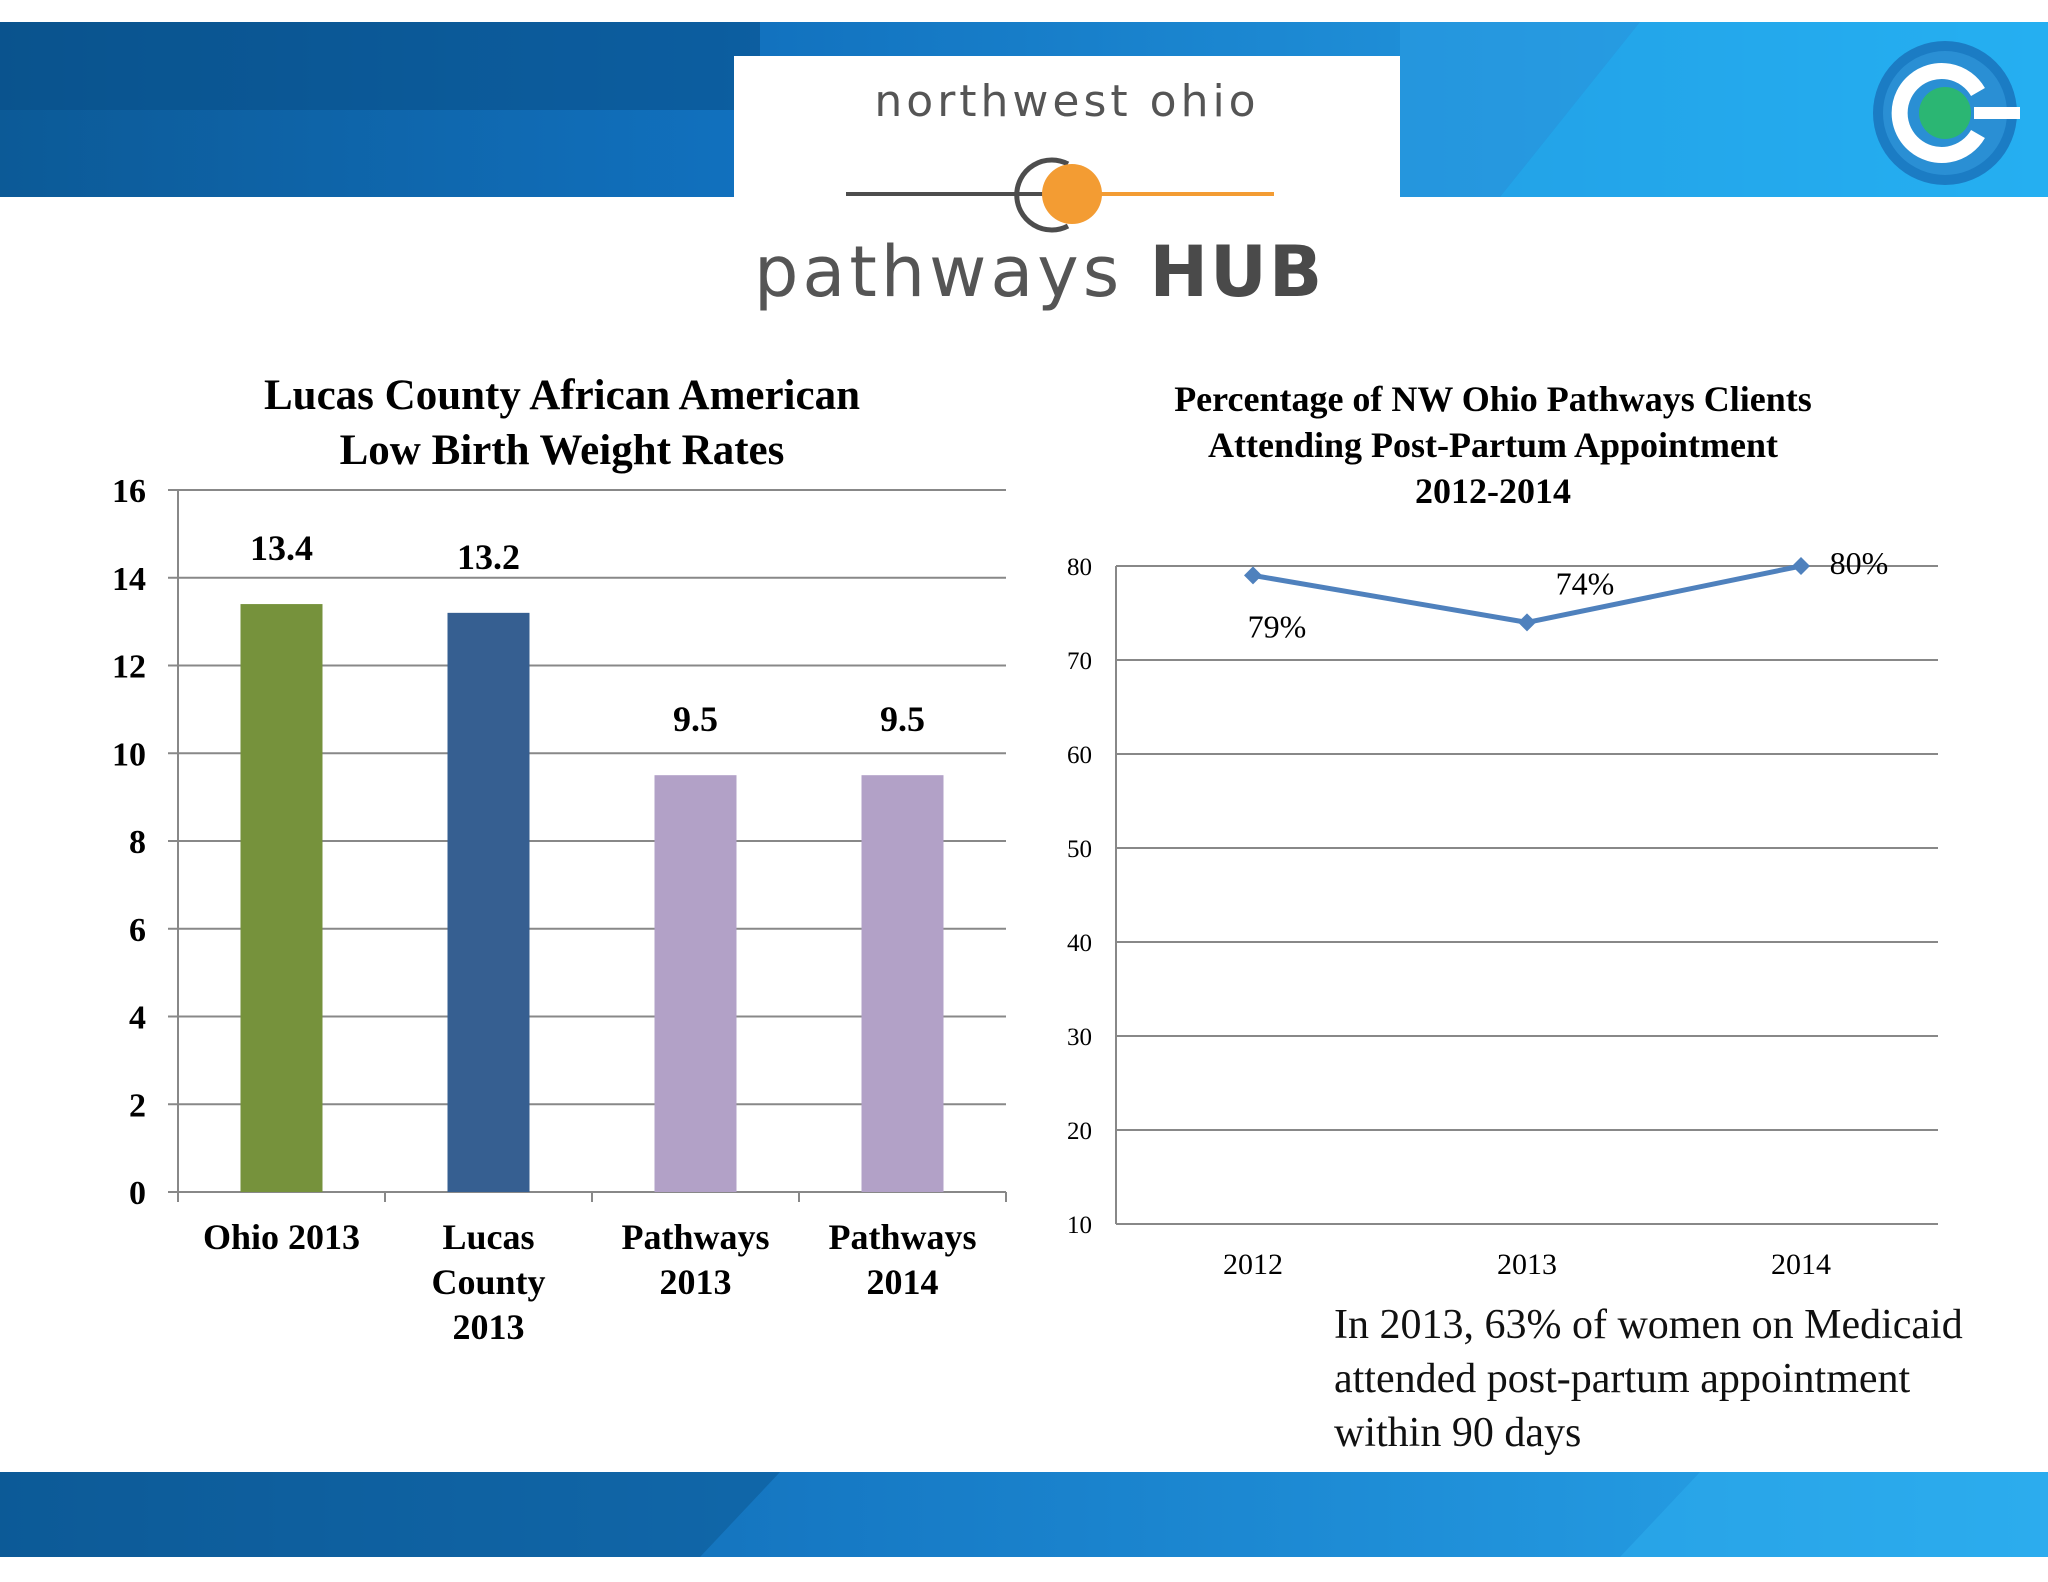 This screenshot has height=1582, width=2048. I want to click on line-xtick-label-2: 2013, so click(1527, 1264).